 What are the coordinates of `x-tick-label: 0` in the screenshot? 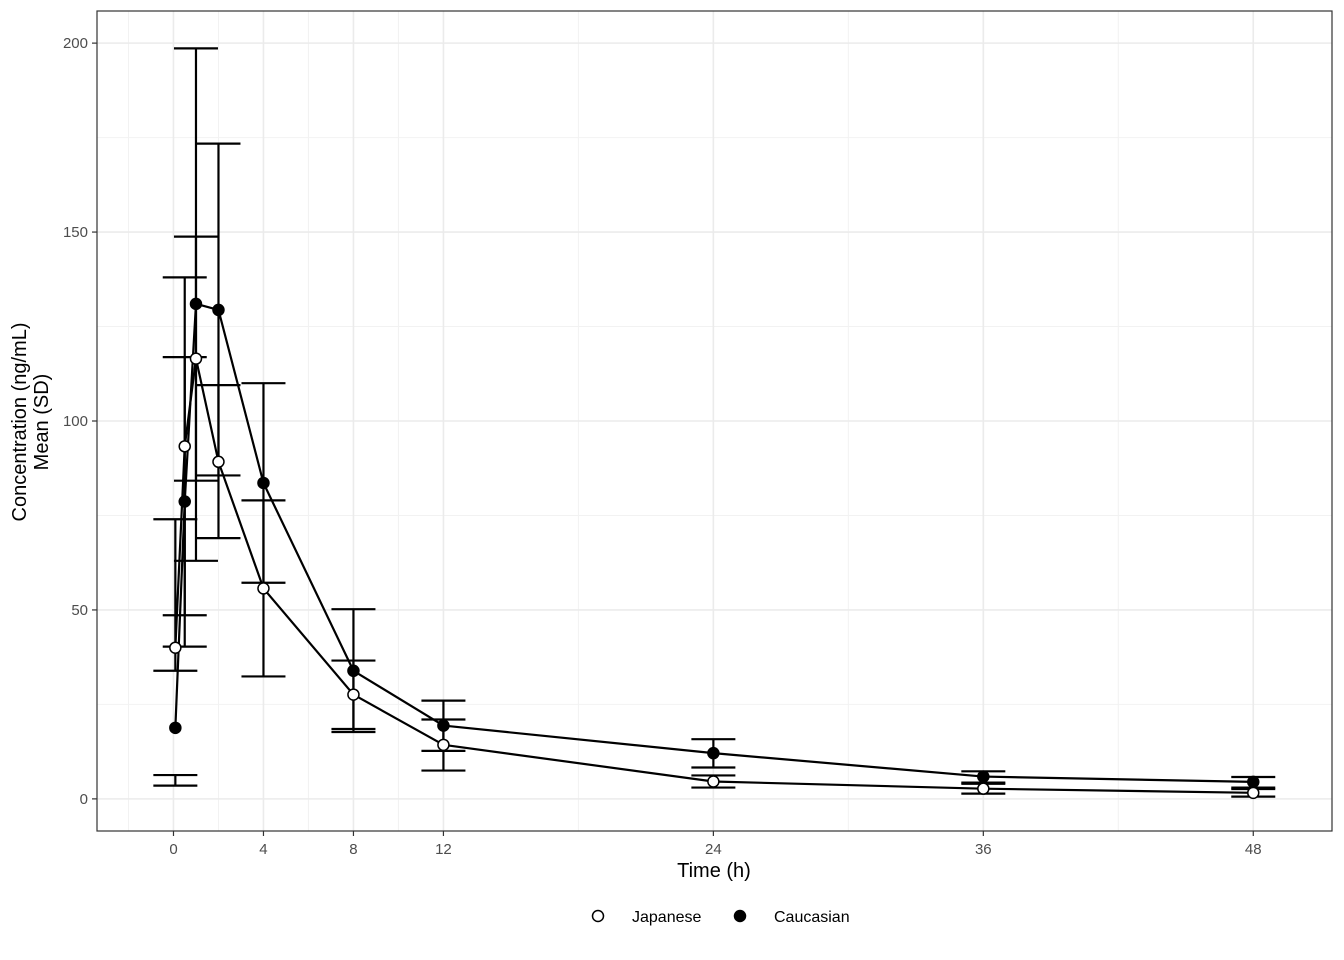 It's located at (173, 849).